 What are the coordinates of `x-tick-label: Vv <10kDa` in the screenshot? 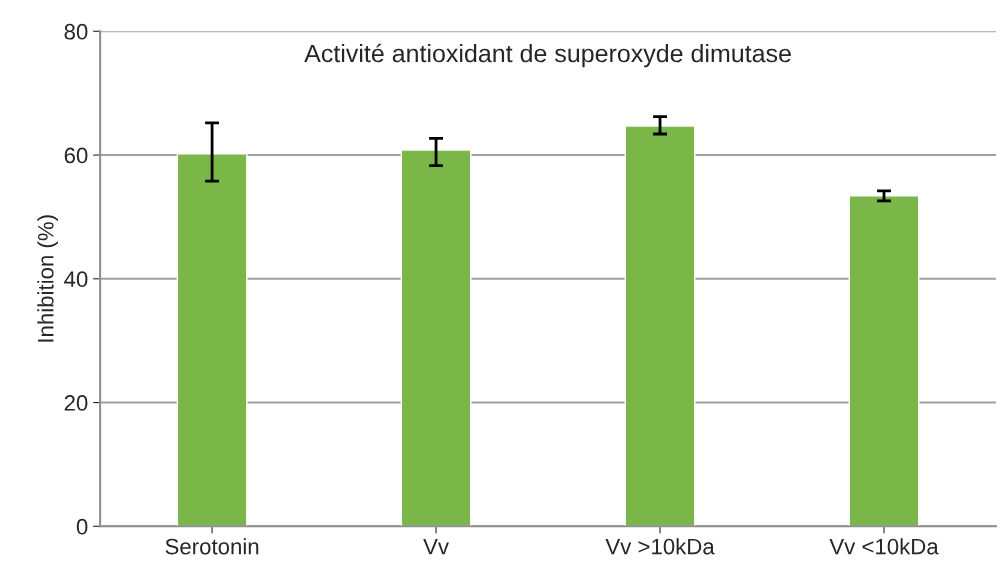 It's located at (884, 546).